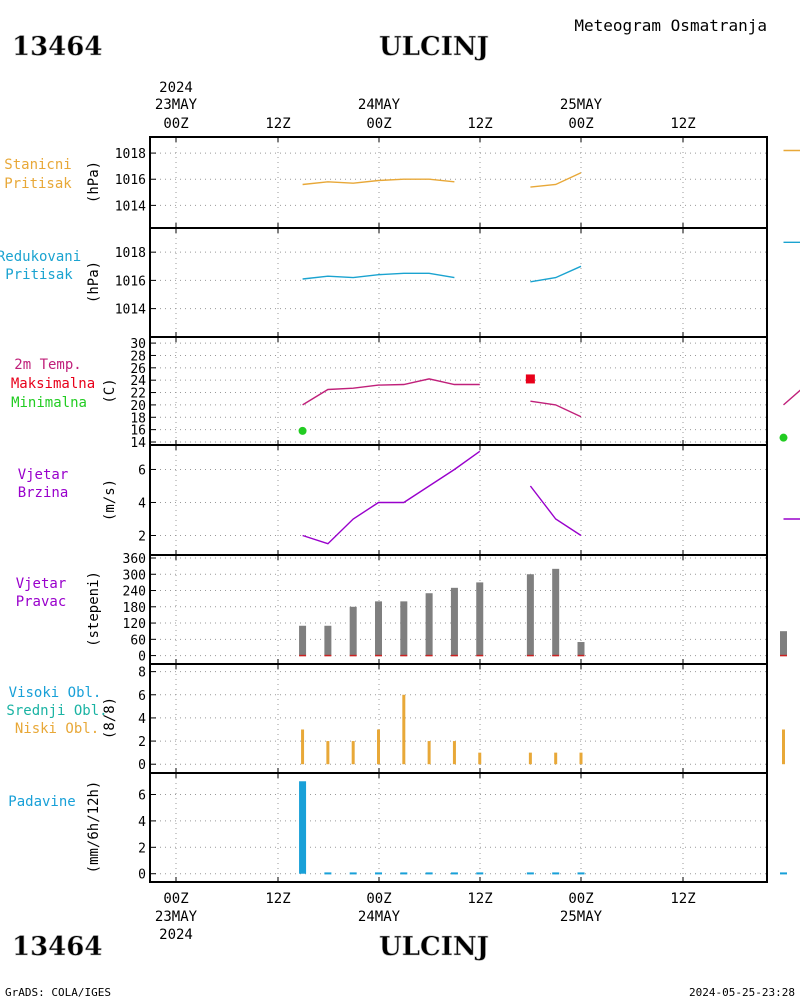 Image resolution: width=800 pixels, height=1000 pixels. What do you see at coordinates (134, 575) in the screenshot?
I see `wind_direction-ytick-label: 300` at bounding box center [134, 575].